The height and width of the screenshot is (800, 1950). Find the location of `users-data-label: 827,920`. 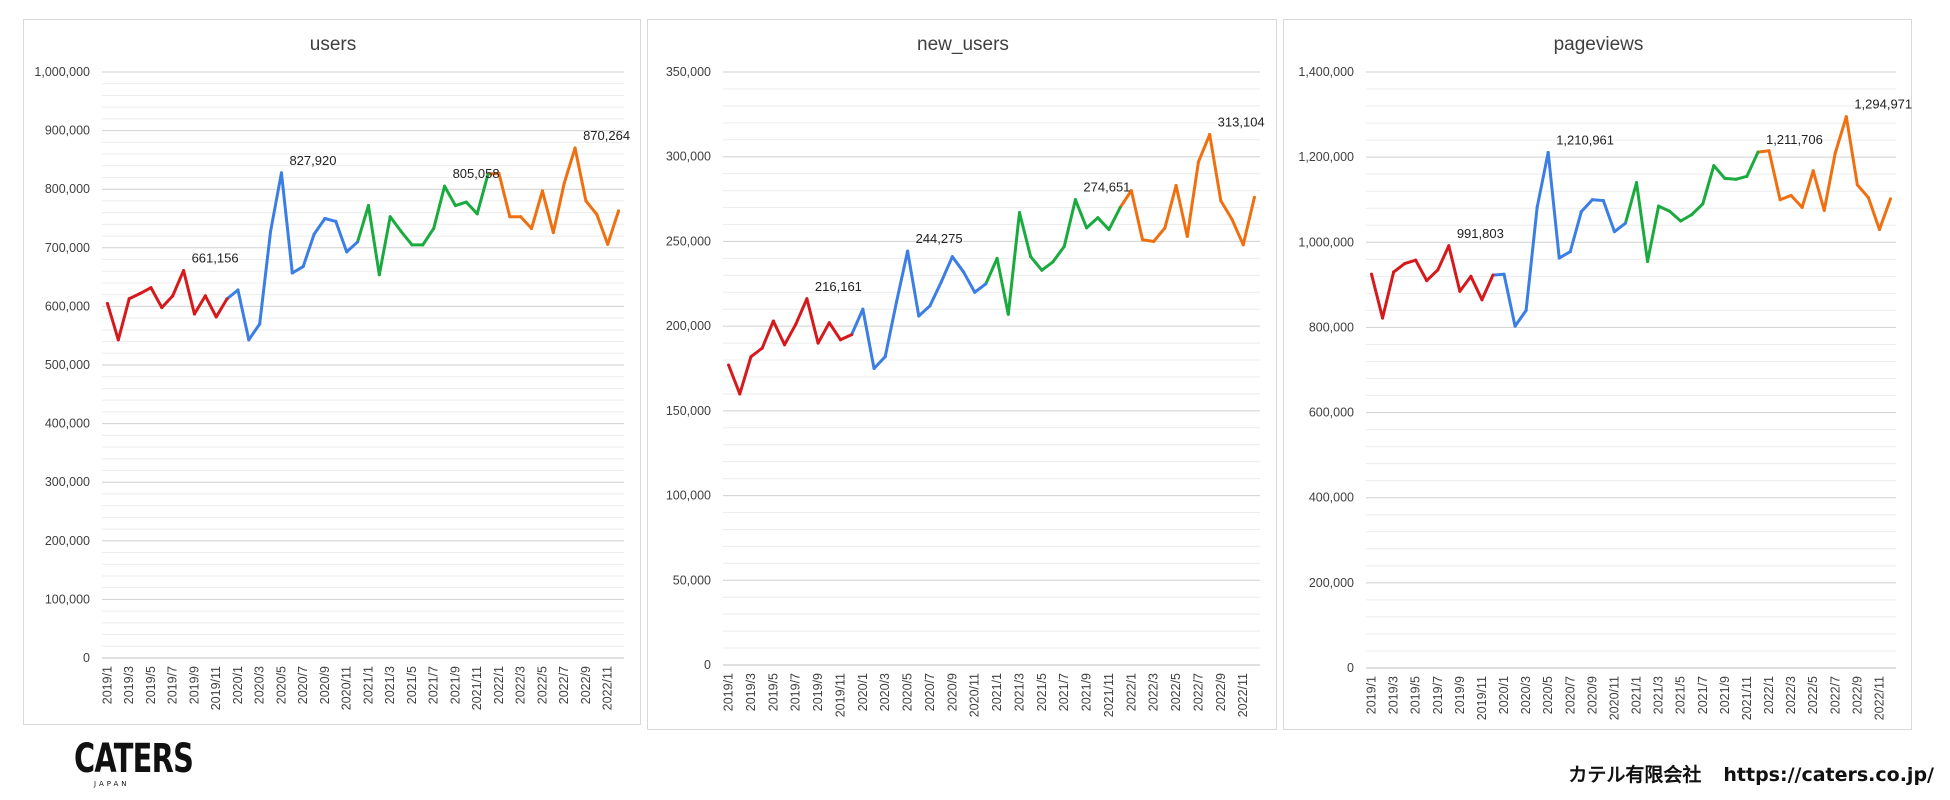

users-data-label: 827,920 is located at coordinates (312, 160).